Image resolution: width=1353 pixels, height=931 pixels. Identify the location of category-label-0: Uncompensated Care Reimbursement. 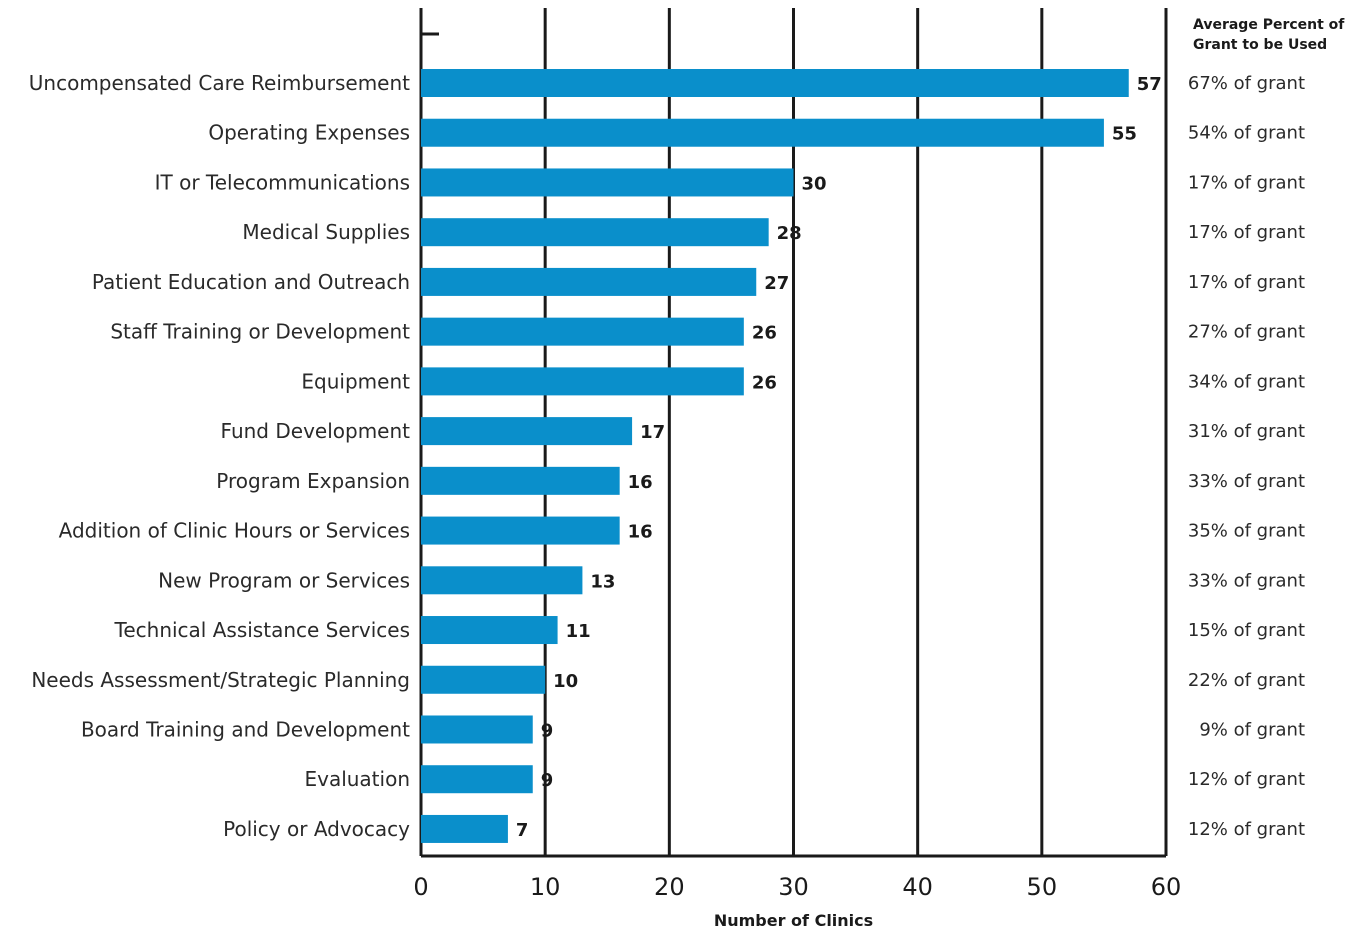
(219, 83).